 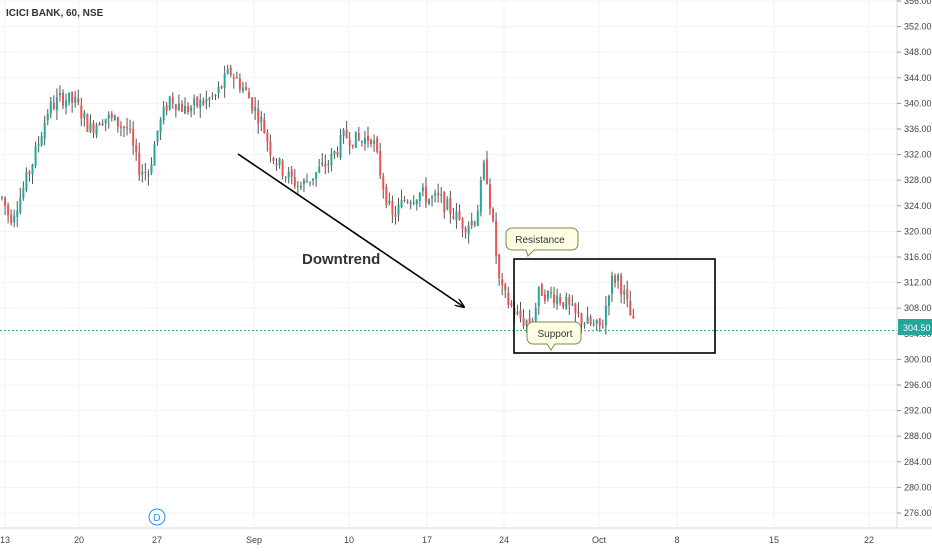 I want to click on time-tick-label: 8, so click(x=676, y=540).